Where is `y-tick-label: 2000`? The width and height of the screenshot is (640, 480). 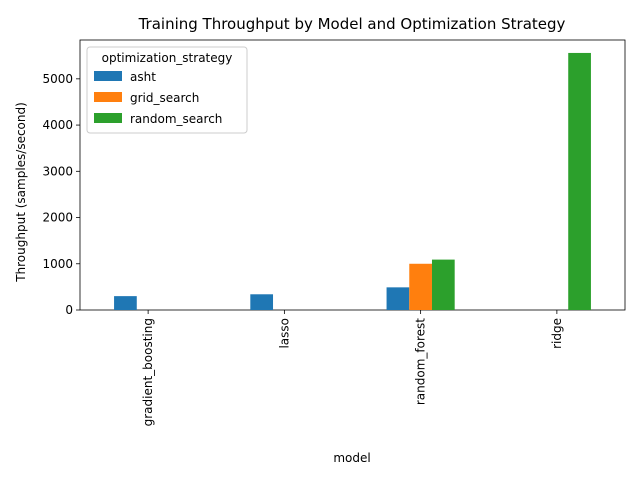 y-tick-label: 2000 is located at coordinates (57, 218).